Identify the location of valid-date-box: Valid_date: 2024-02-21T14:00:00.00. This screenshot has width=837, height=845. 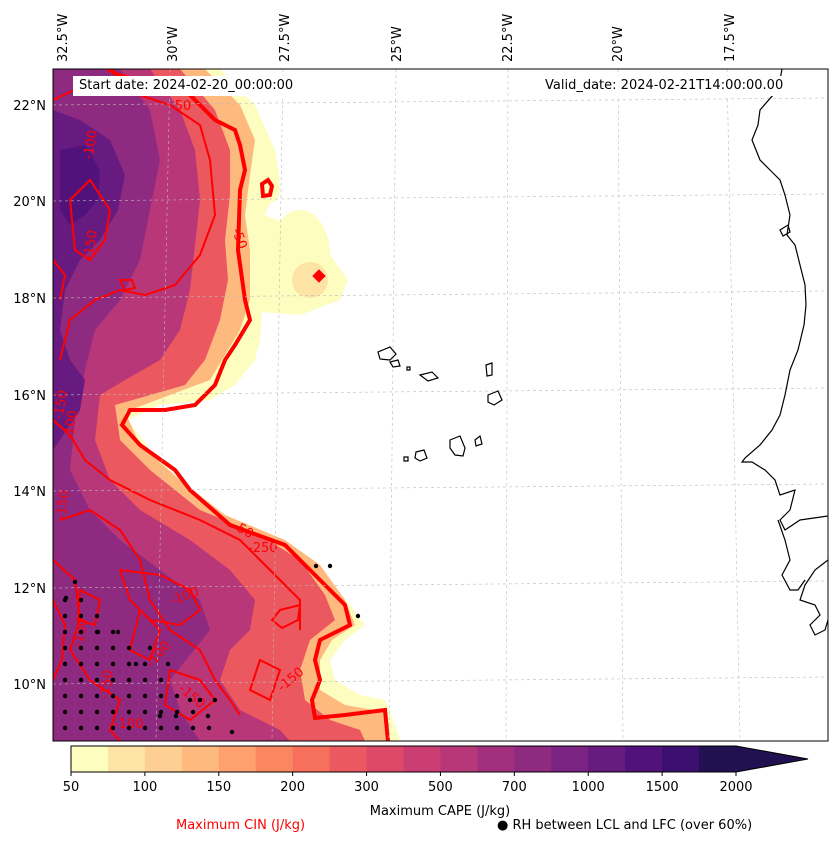
(664, 86).